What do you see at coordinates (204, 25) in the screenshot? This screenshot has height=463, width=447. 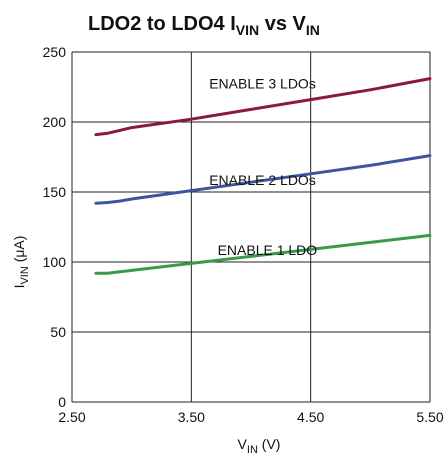 I see `chart-title: LDO2 to LDO4 IVIN vs VIN` at bounding box center [204, 25].